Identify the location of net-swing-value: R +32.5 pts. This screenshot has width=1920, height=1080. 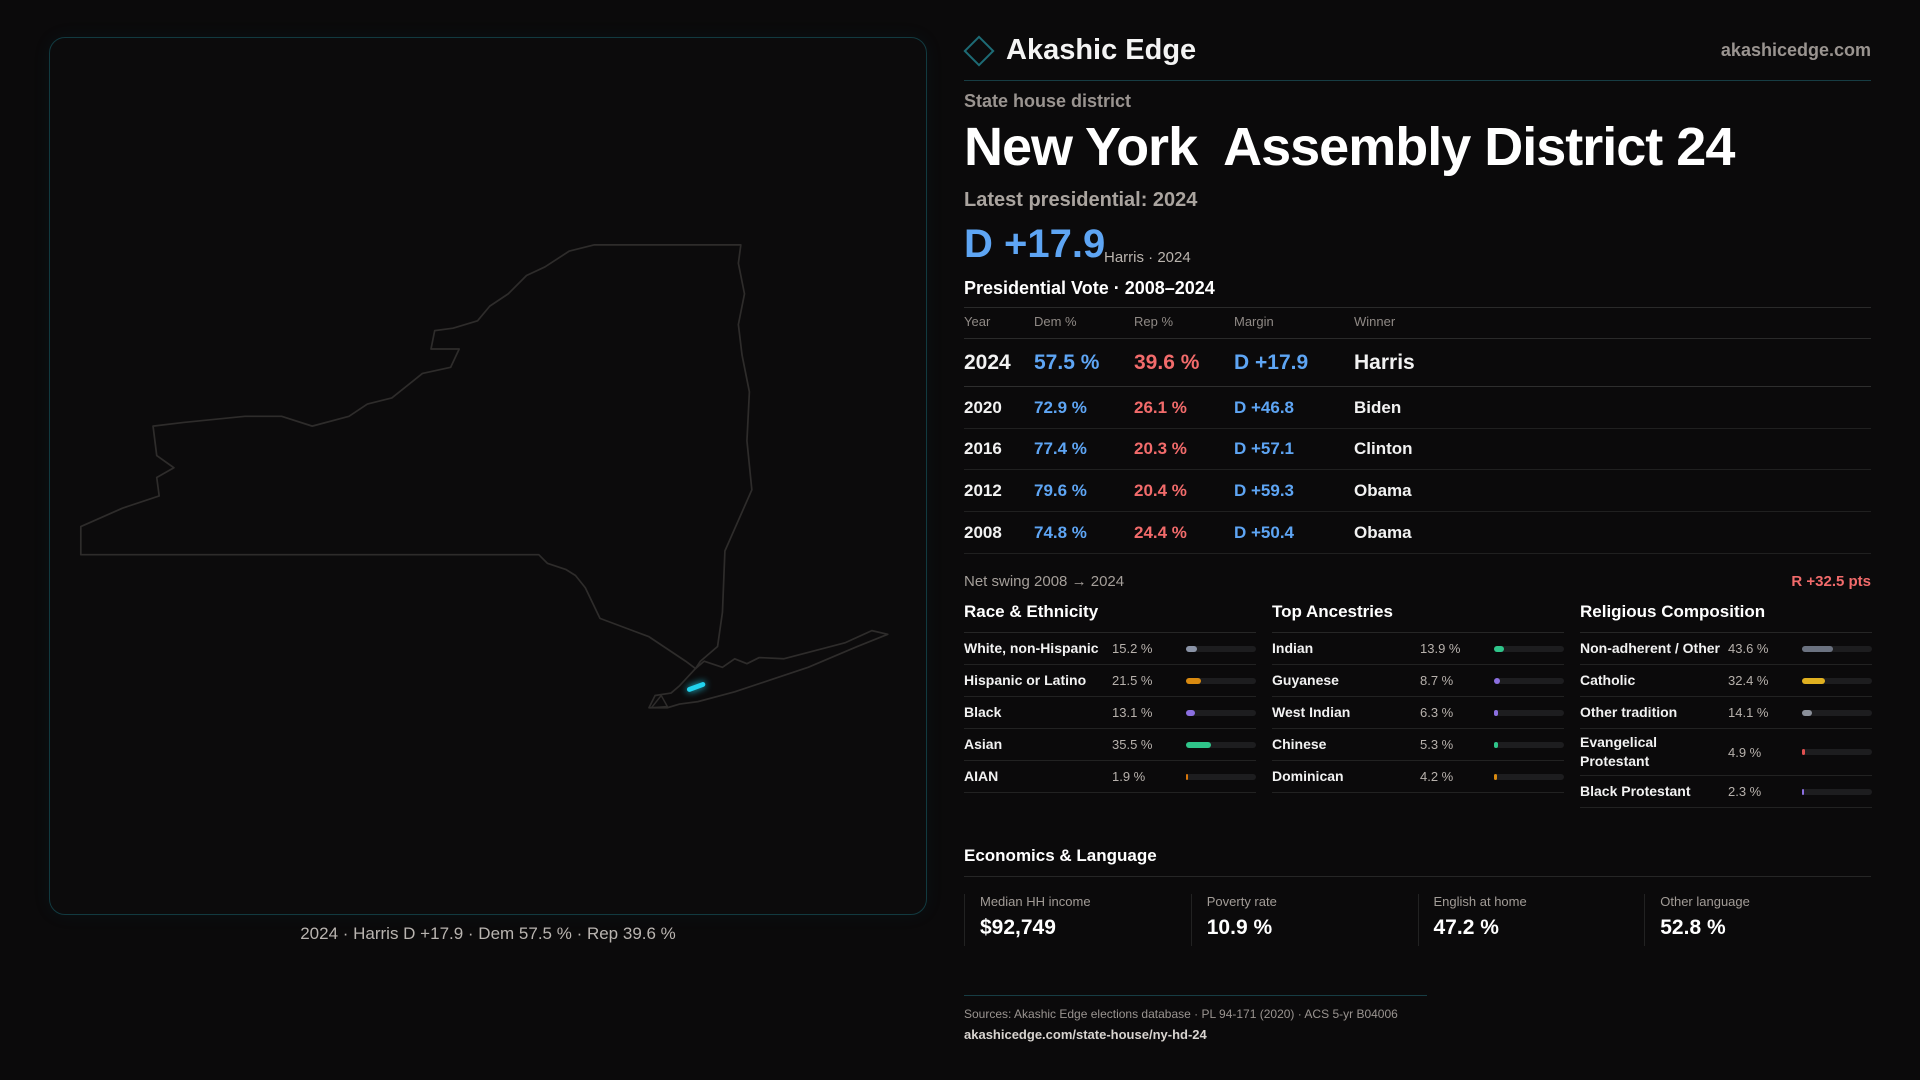
(1831, 581).